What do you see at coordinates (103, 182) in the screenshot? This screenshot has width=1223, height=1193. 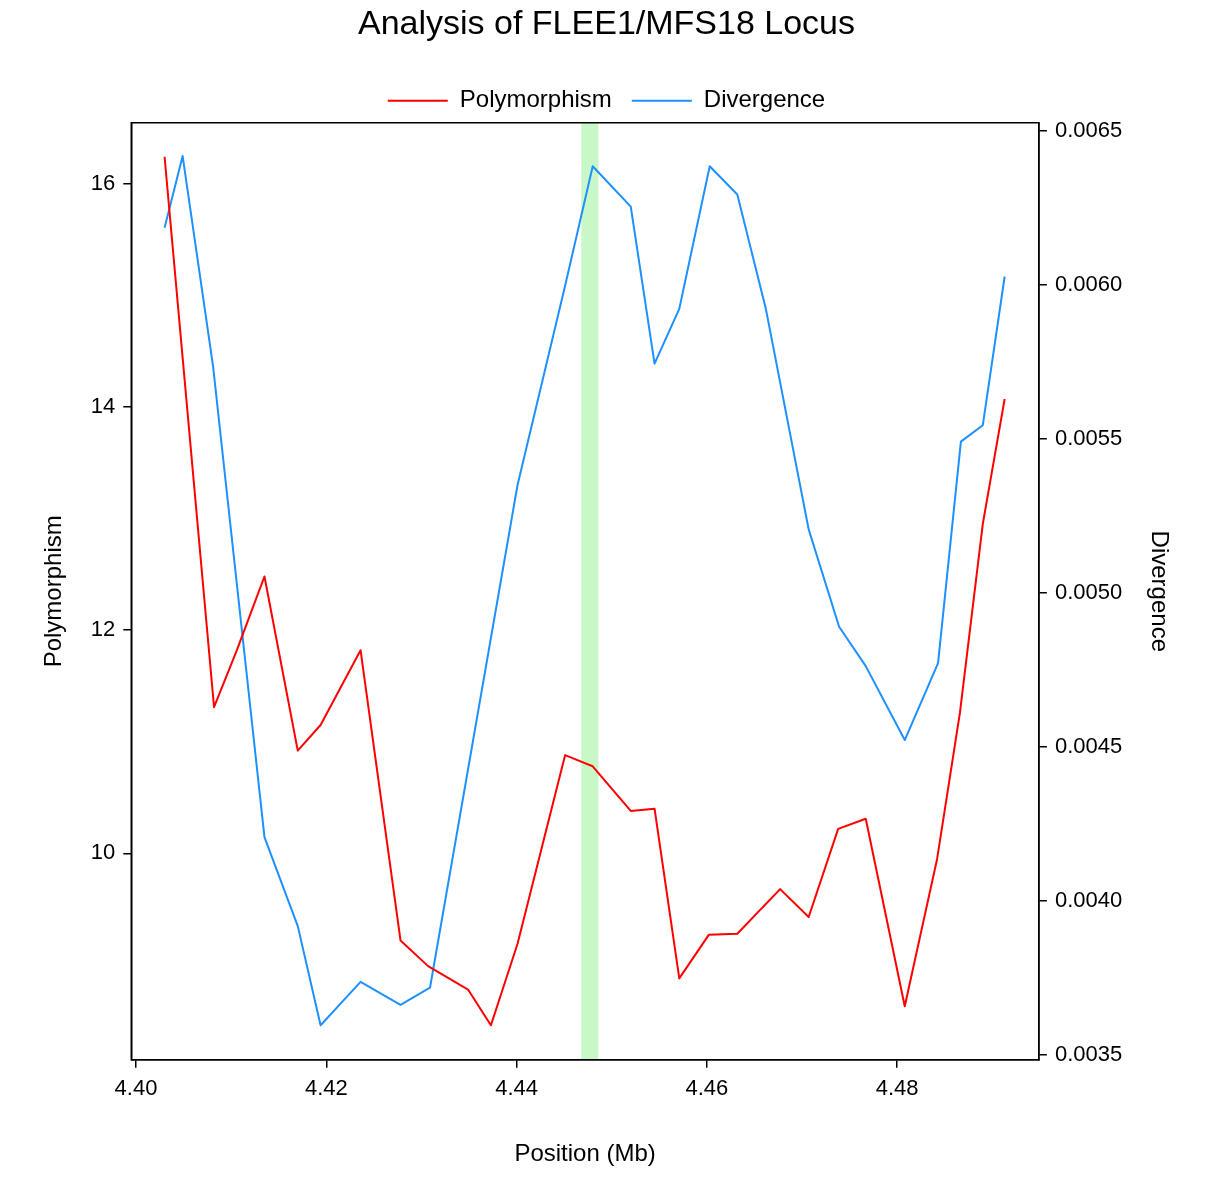 I see `y-tick-label: 16` at bounding box center [103, 182].